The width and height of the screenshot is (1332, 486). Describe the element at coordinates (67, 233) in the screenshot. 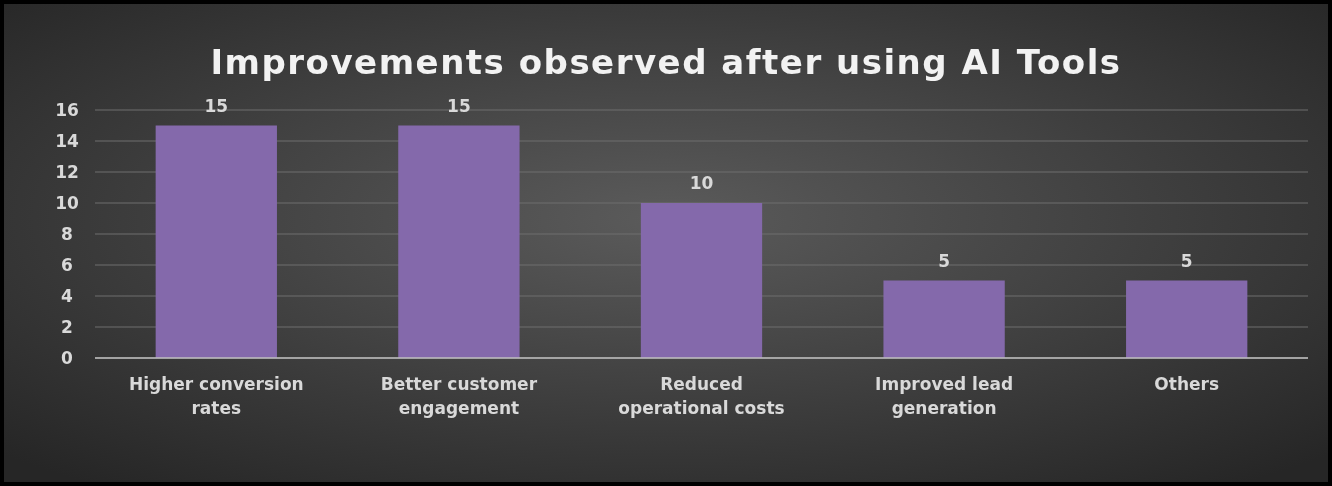

I see `y-tick-label: 8` at that location.